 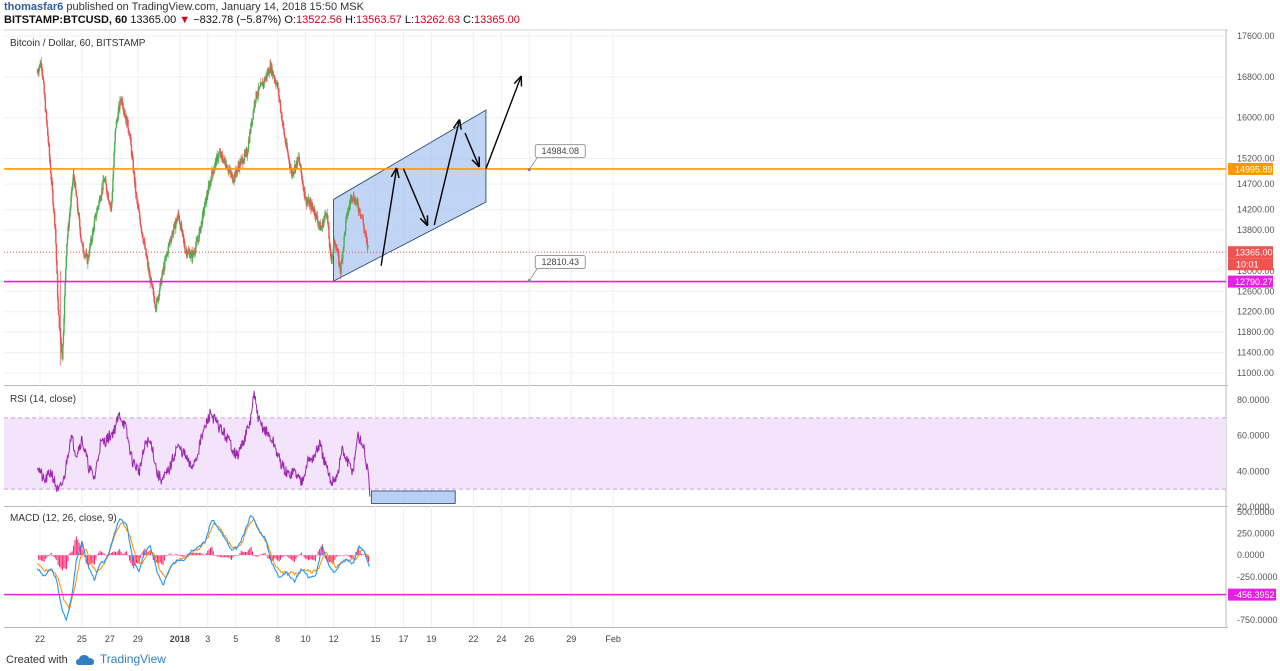 I want to click on macd-tick-label: 250.0000, so click(x=1256, y=534).